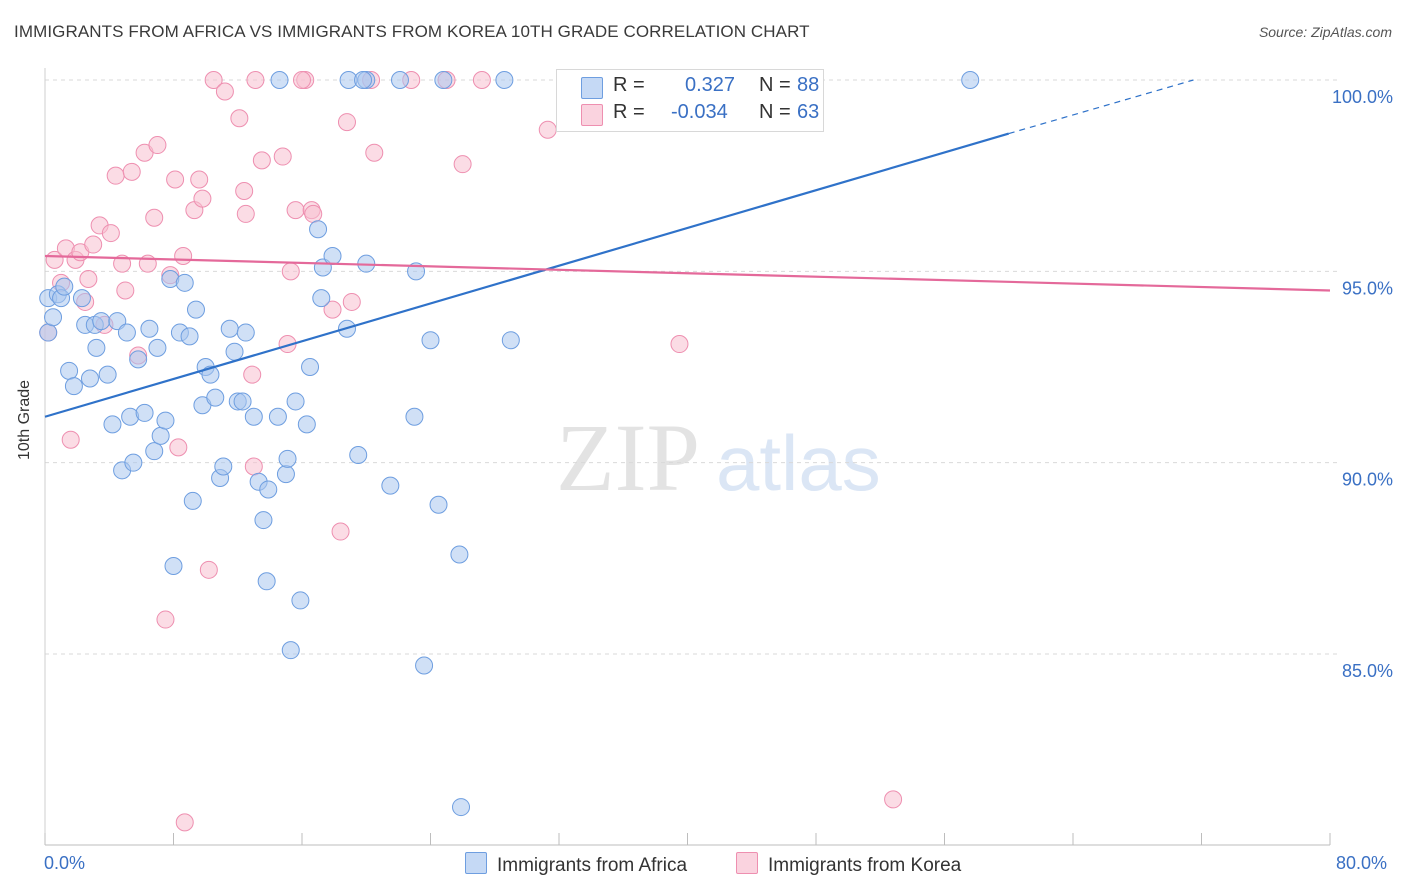  What do you see at coordinates (775, 112) in the screenshot?
I see `korea-n-label: N =` at bounding box center [775, 112].